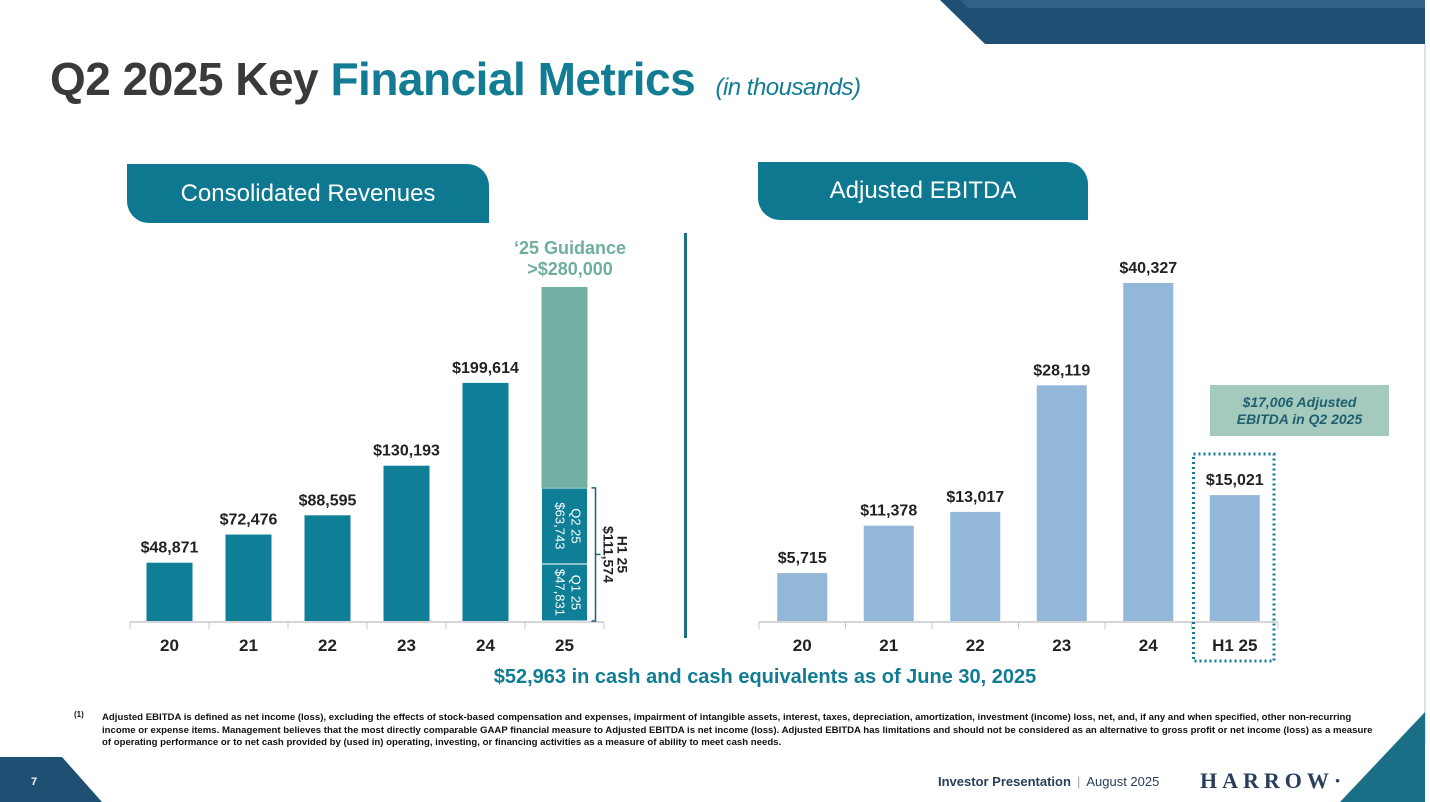 Image resolution: width=1430 pixels, height=802 pixels. Describe the element at coordinates (1299, 418) in the screenshot. I see `callout-line2: EBITDA in Q2 2025` at that location.